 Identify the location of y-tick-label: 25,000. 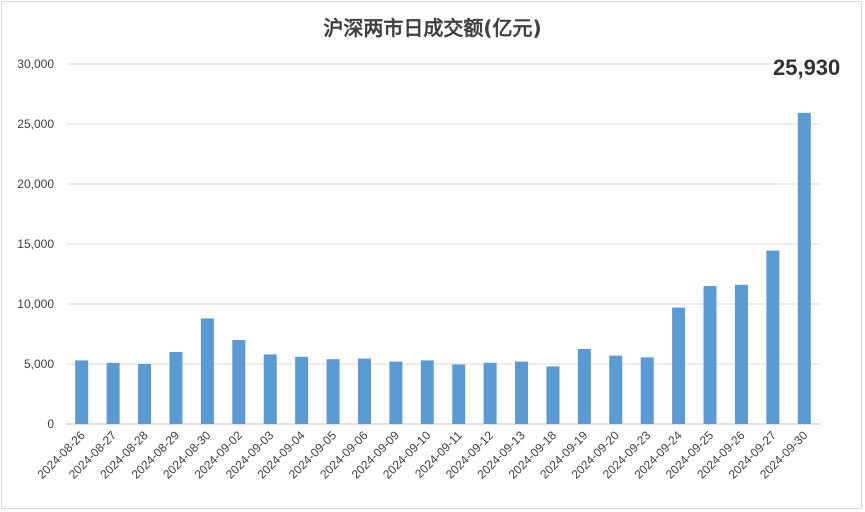
(35, 124).